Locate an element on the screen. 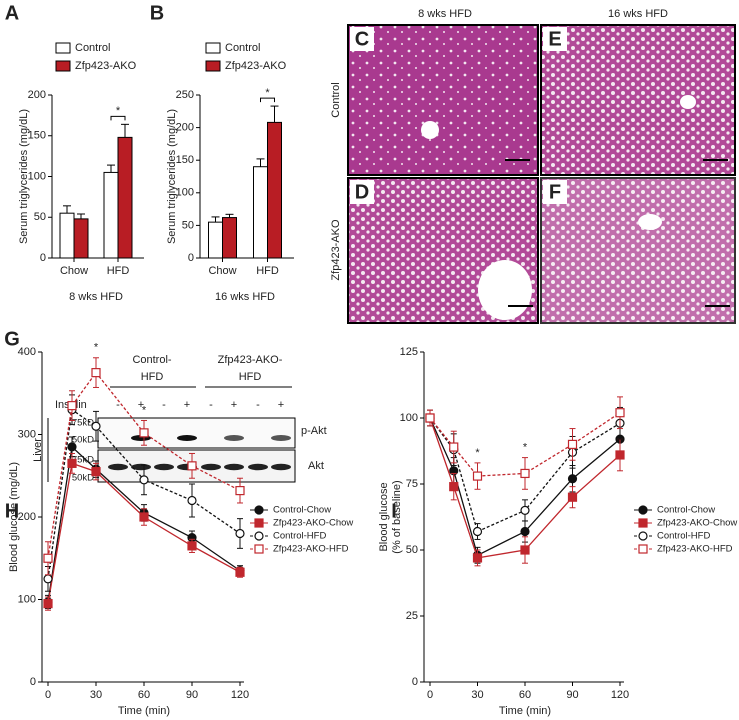 The image size is (739, 720). x-tick-label: 0 is located at coordinates (430, 695).